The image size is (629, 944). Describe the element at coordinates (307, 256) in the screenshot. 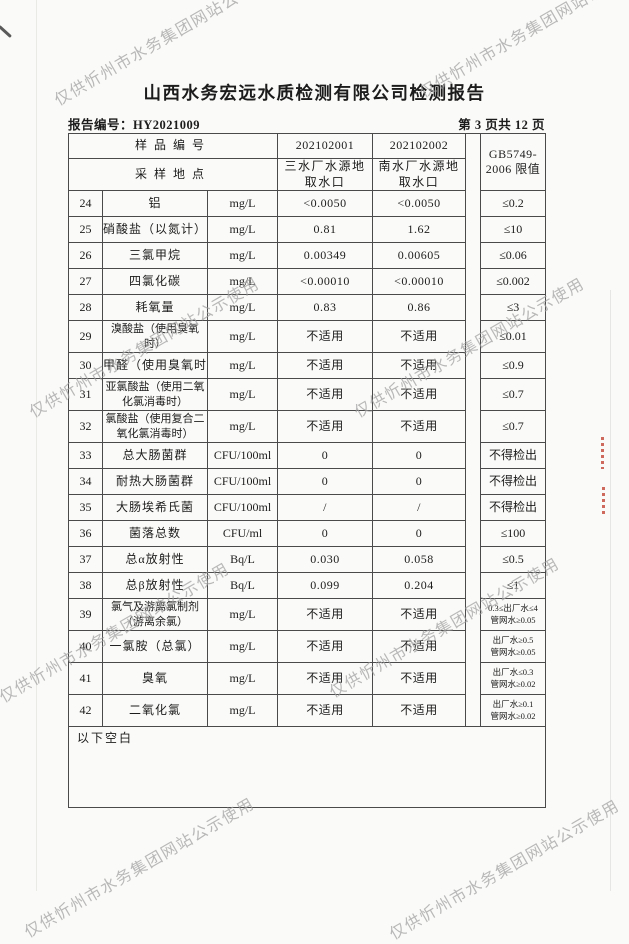

I see `parameter-row: 26 三氯甲烷 mg/L 0.00349 0.00605 ≤0.06` at that location.